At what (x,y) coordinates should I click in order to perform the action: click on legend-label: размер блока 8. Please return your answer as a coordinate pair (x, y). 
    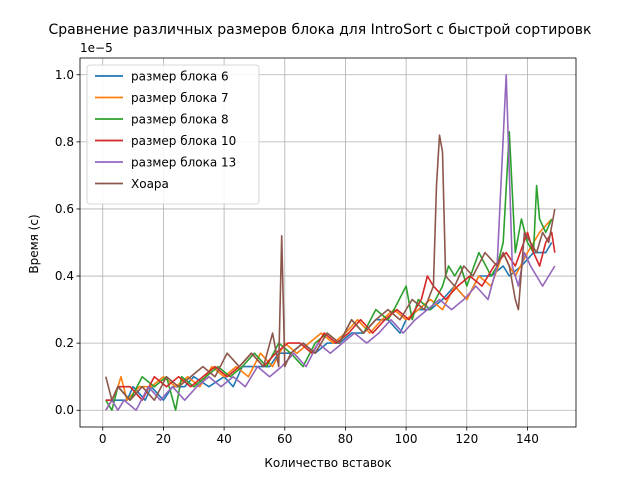
    Looking at the image, I should click on (180, 120).